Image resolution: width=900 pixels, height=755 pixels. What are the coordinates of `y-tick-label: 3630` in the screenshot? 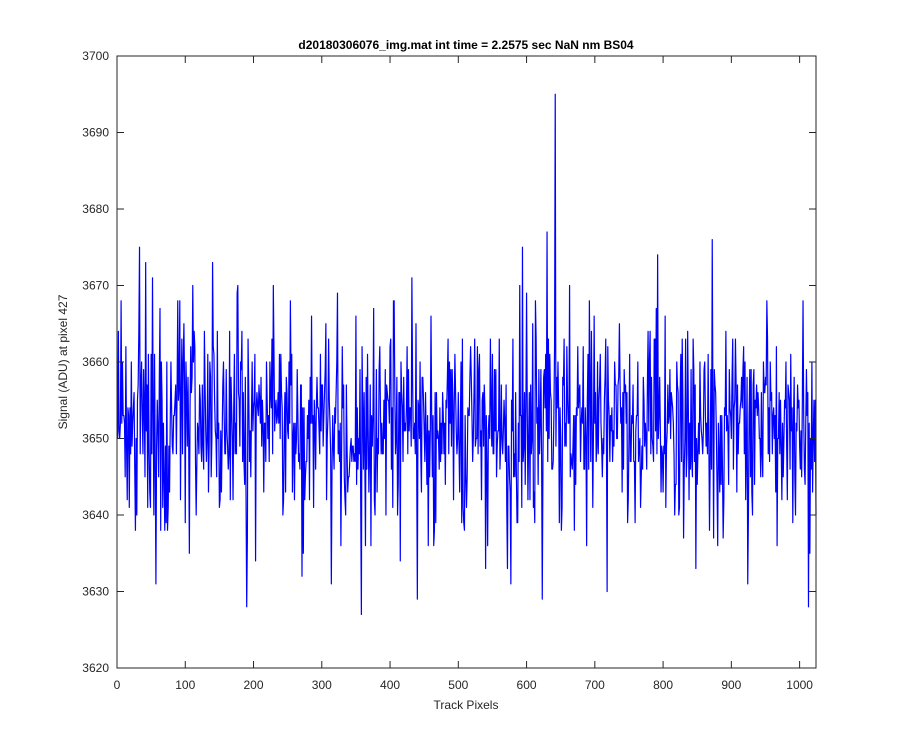 It's located at (95, 592).